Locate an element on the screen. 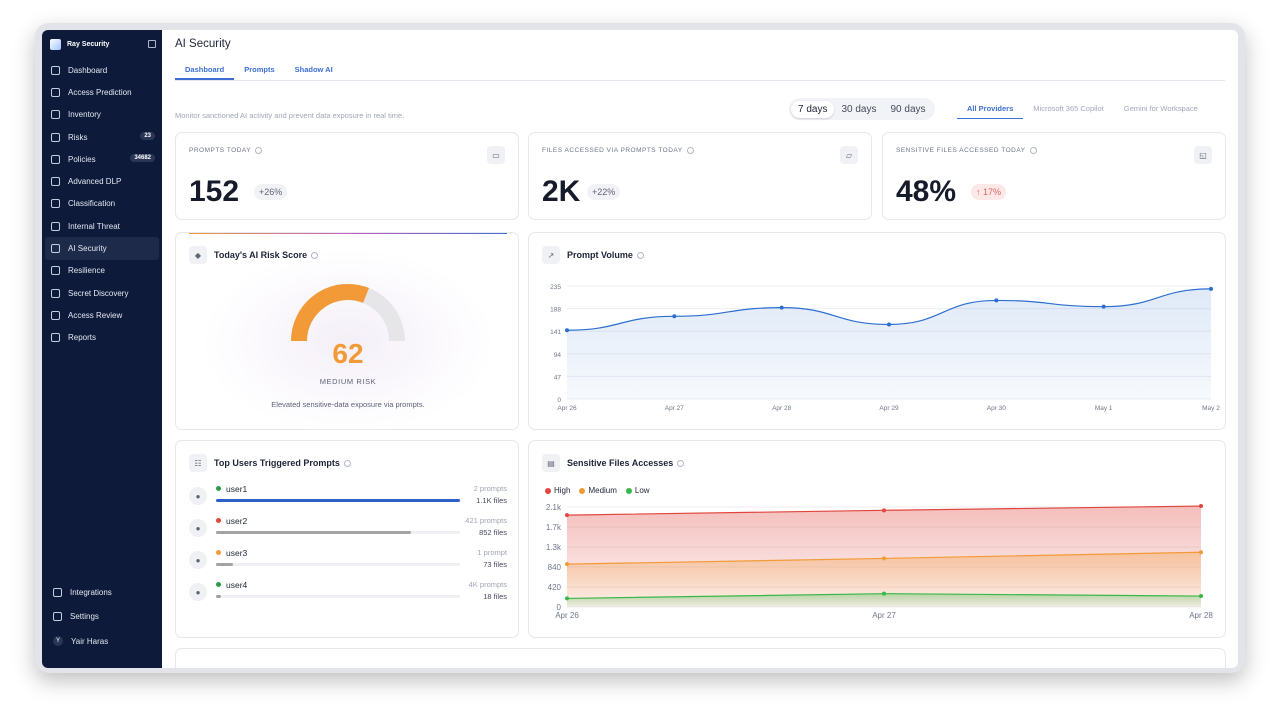 This screenshot has height=720, width=1280. sidebar-item-label: Secret Discovery is located at coordinates (98, 293).